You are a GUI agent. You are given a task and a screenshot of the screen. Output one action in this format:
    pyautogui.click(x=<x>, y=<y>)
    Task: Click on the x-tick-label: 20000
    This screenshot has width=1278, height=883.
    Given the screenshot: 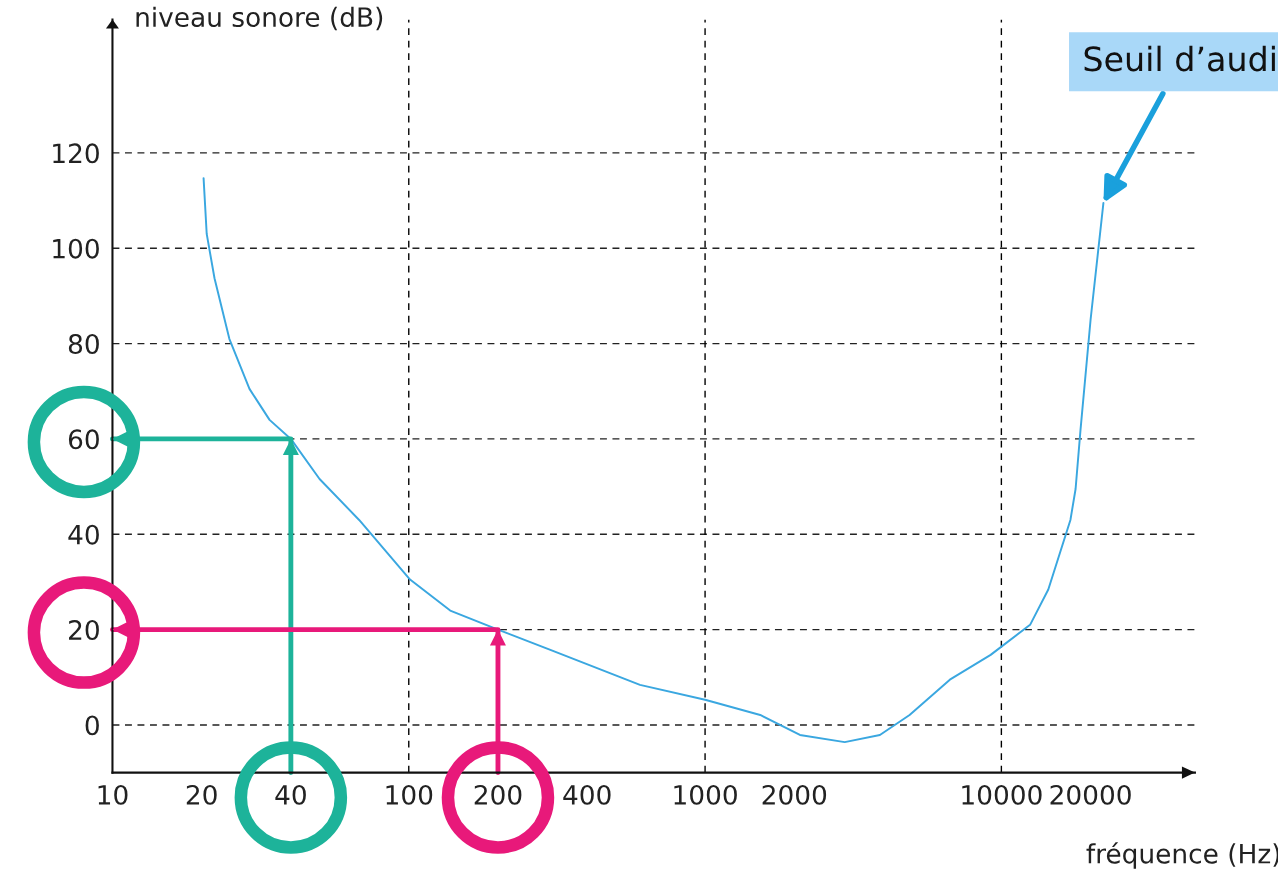 What is the action you would take?
    pyautogui.click(x=1090, y=794)
    